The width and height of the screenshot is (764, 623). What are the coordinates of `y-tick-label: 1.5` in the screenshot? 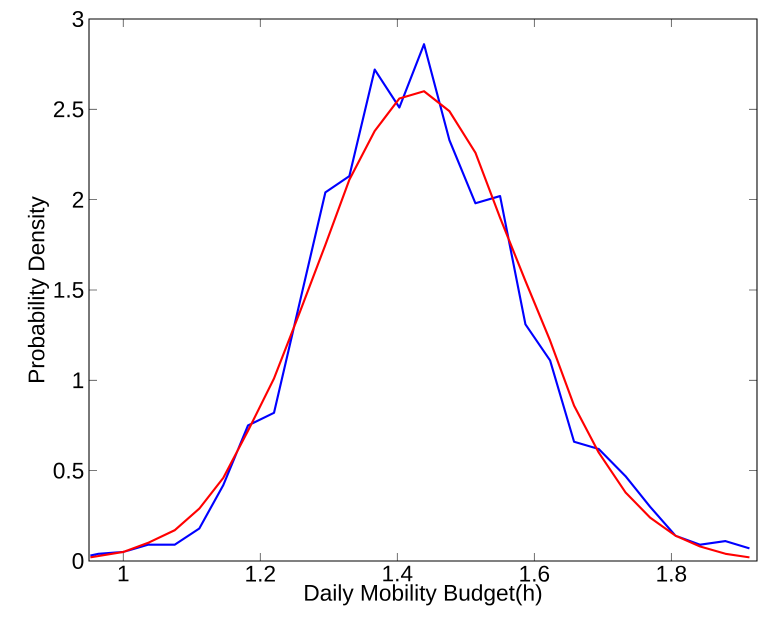 It's located at (69, 290).